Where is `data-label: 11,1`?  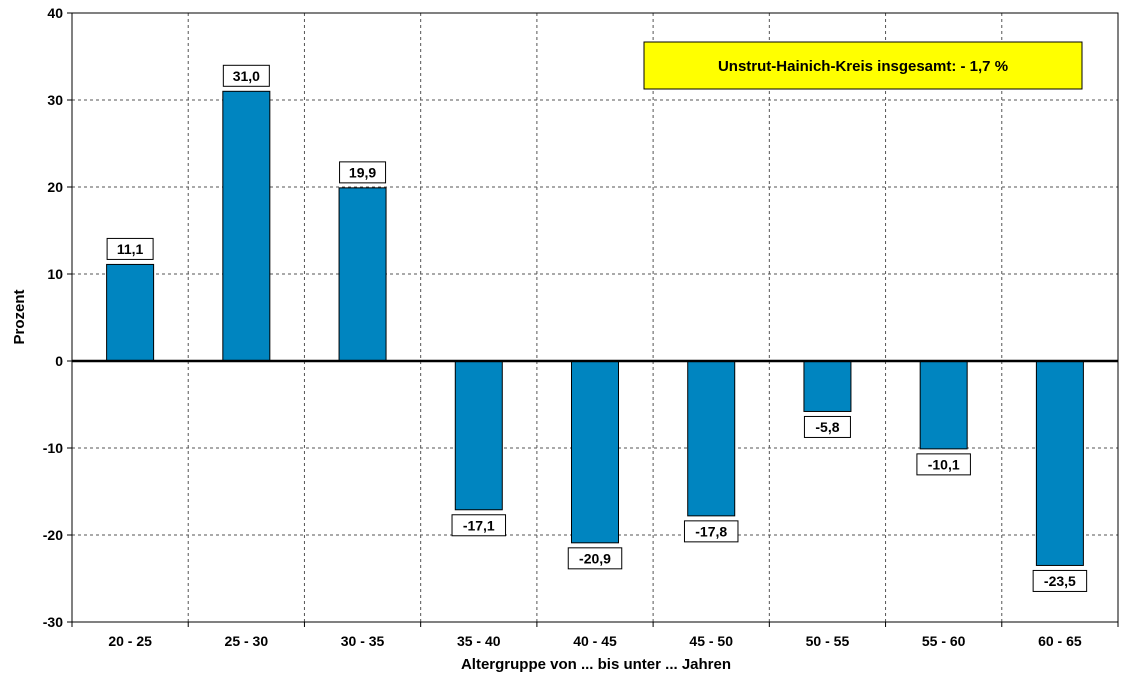 data-label: 11,1 is located at coordinates (130, 249).